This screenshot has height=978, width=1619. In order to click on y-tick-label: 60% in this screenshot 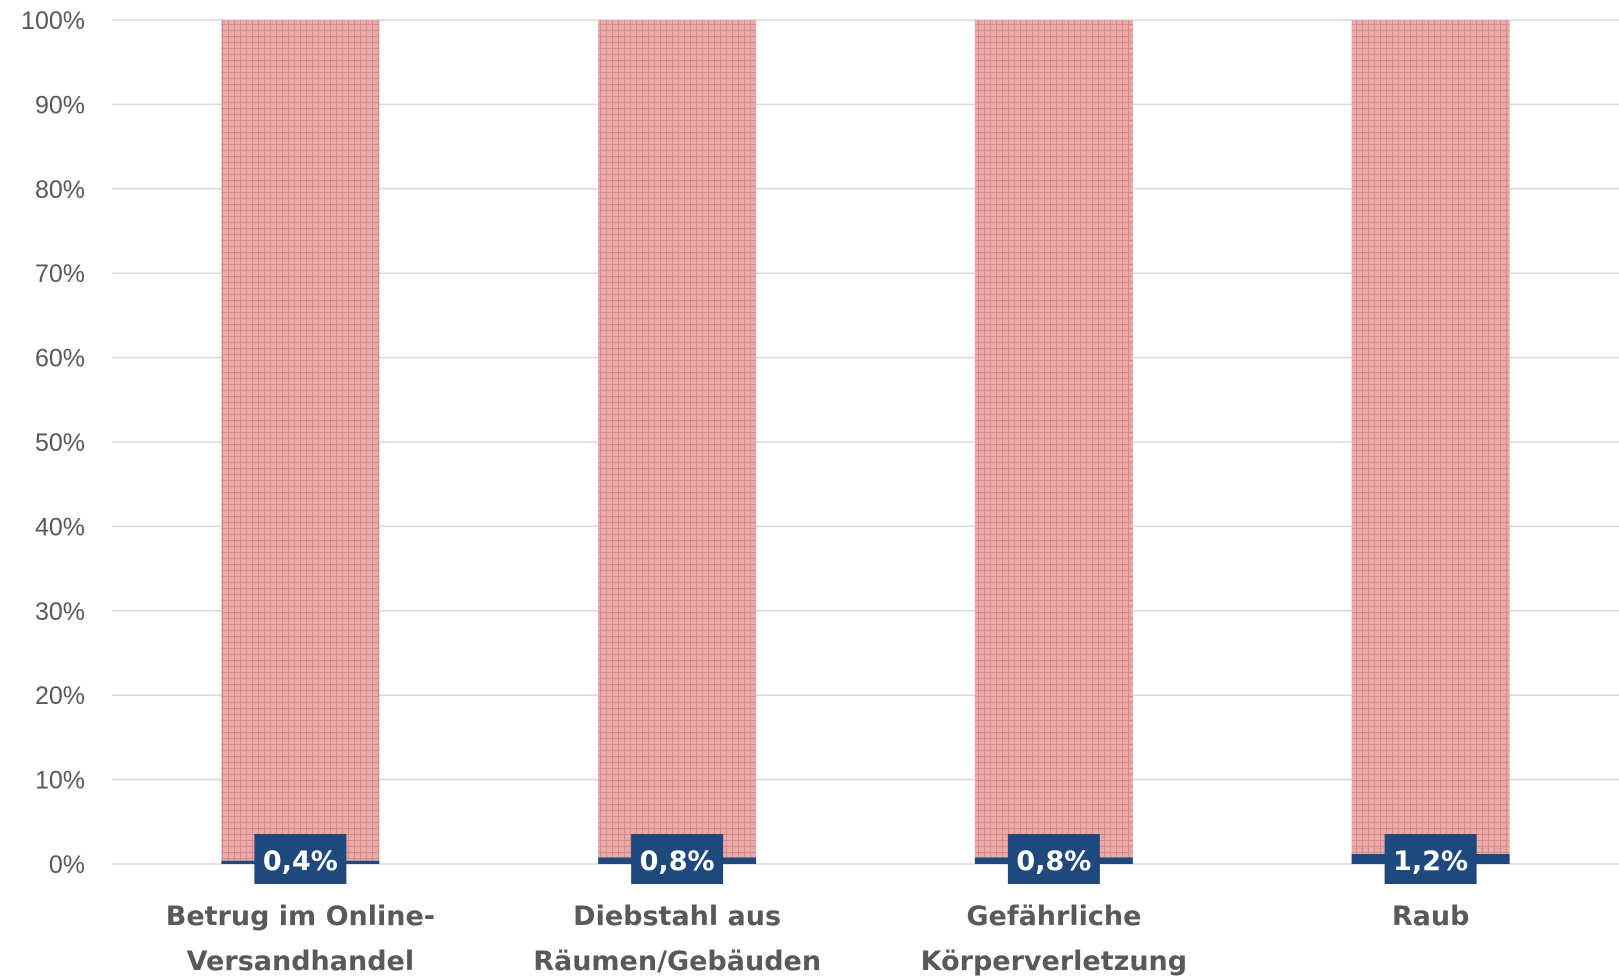, I will do `click(60, 359)`.